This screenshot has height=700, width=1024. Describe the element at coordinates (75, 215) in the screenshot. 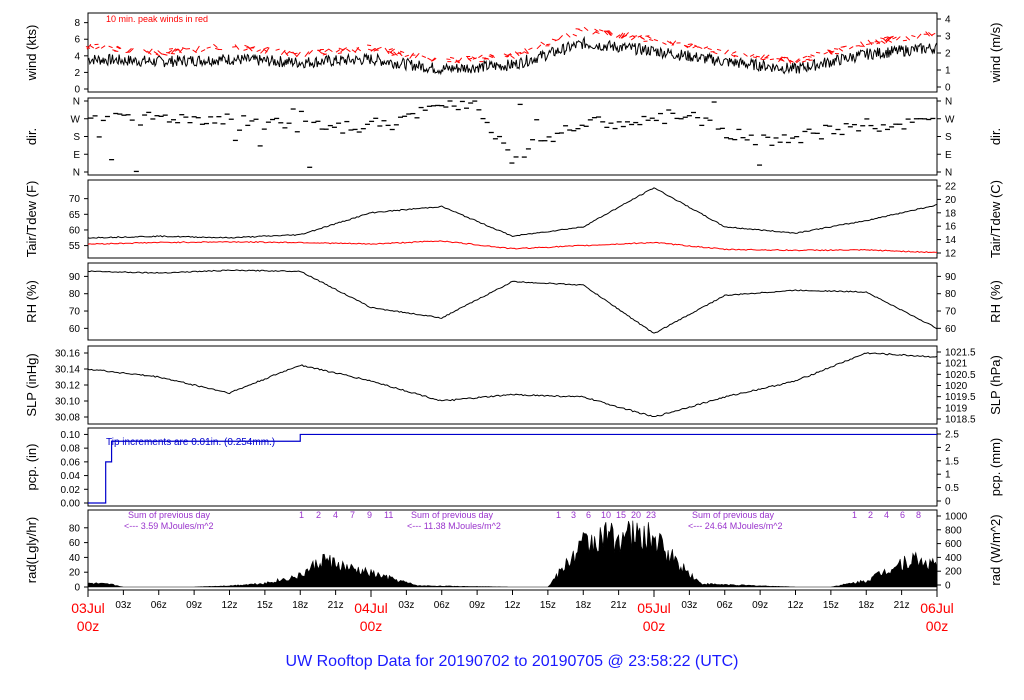

I see `temp-ticklabel-left: 65` at that location.